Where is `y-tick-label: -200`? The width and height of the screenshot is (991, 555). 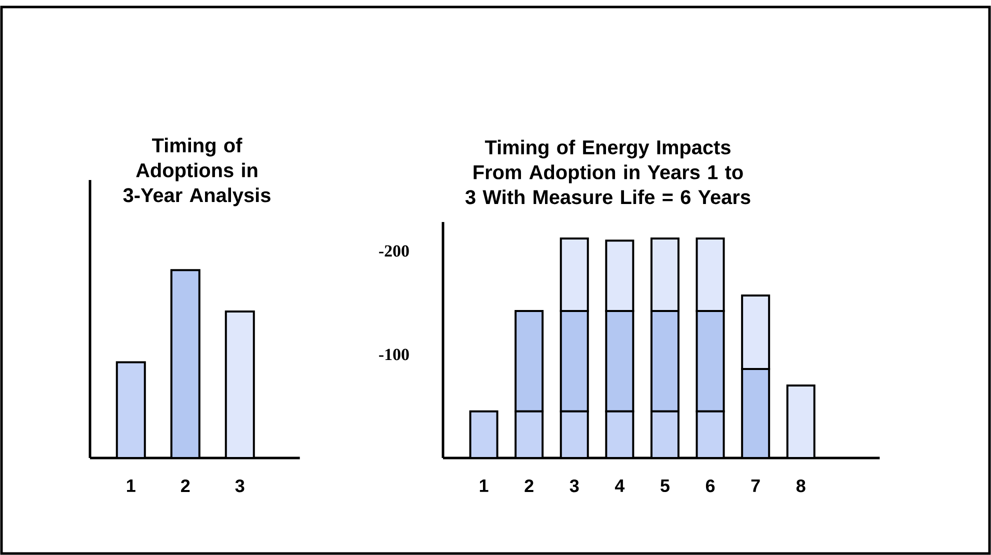 y-tick-label: -200 is located at coordinates (394, 251).